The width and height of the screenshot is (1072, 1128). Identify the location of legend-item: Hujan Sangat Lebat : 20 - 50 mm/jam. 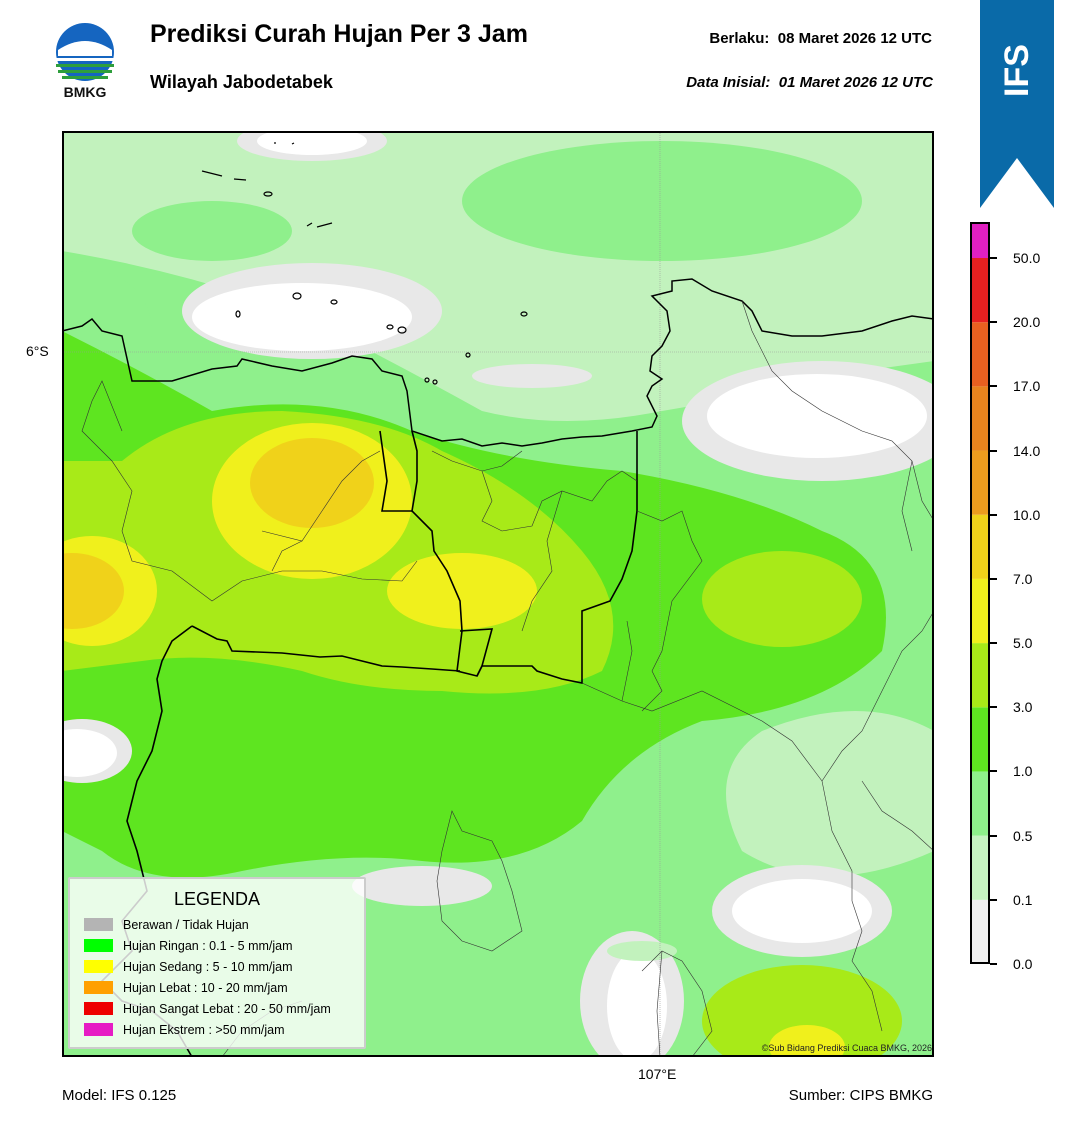
(217, 1008).